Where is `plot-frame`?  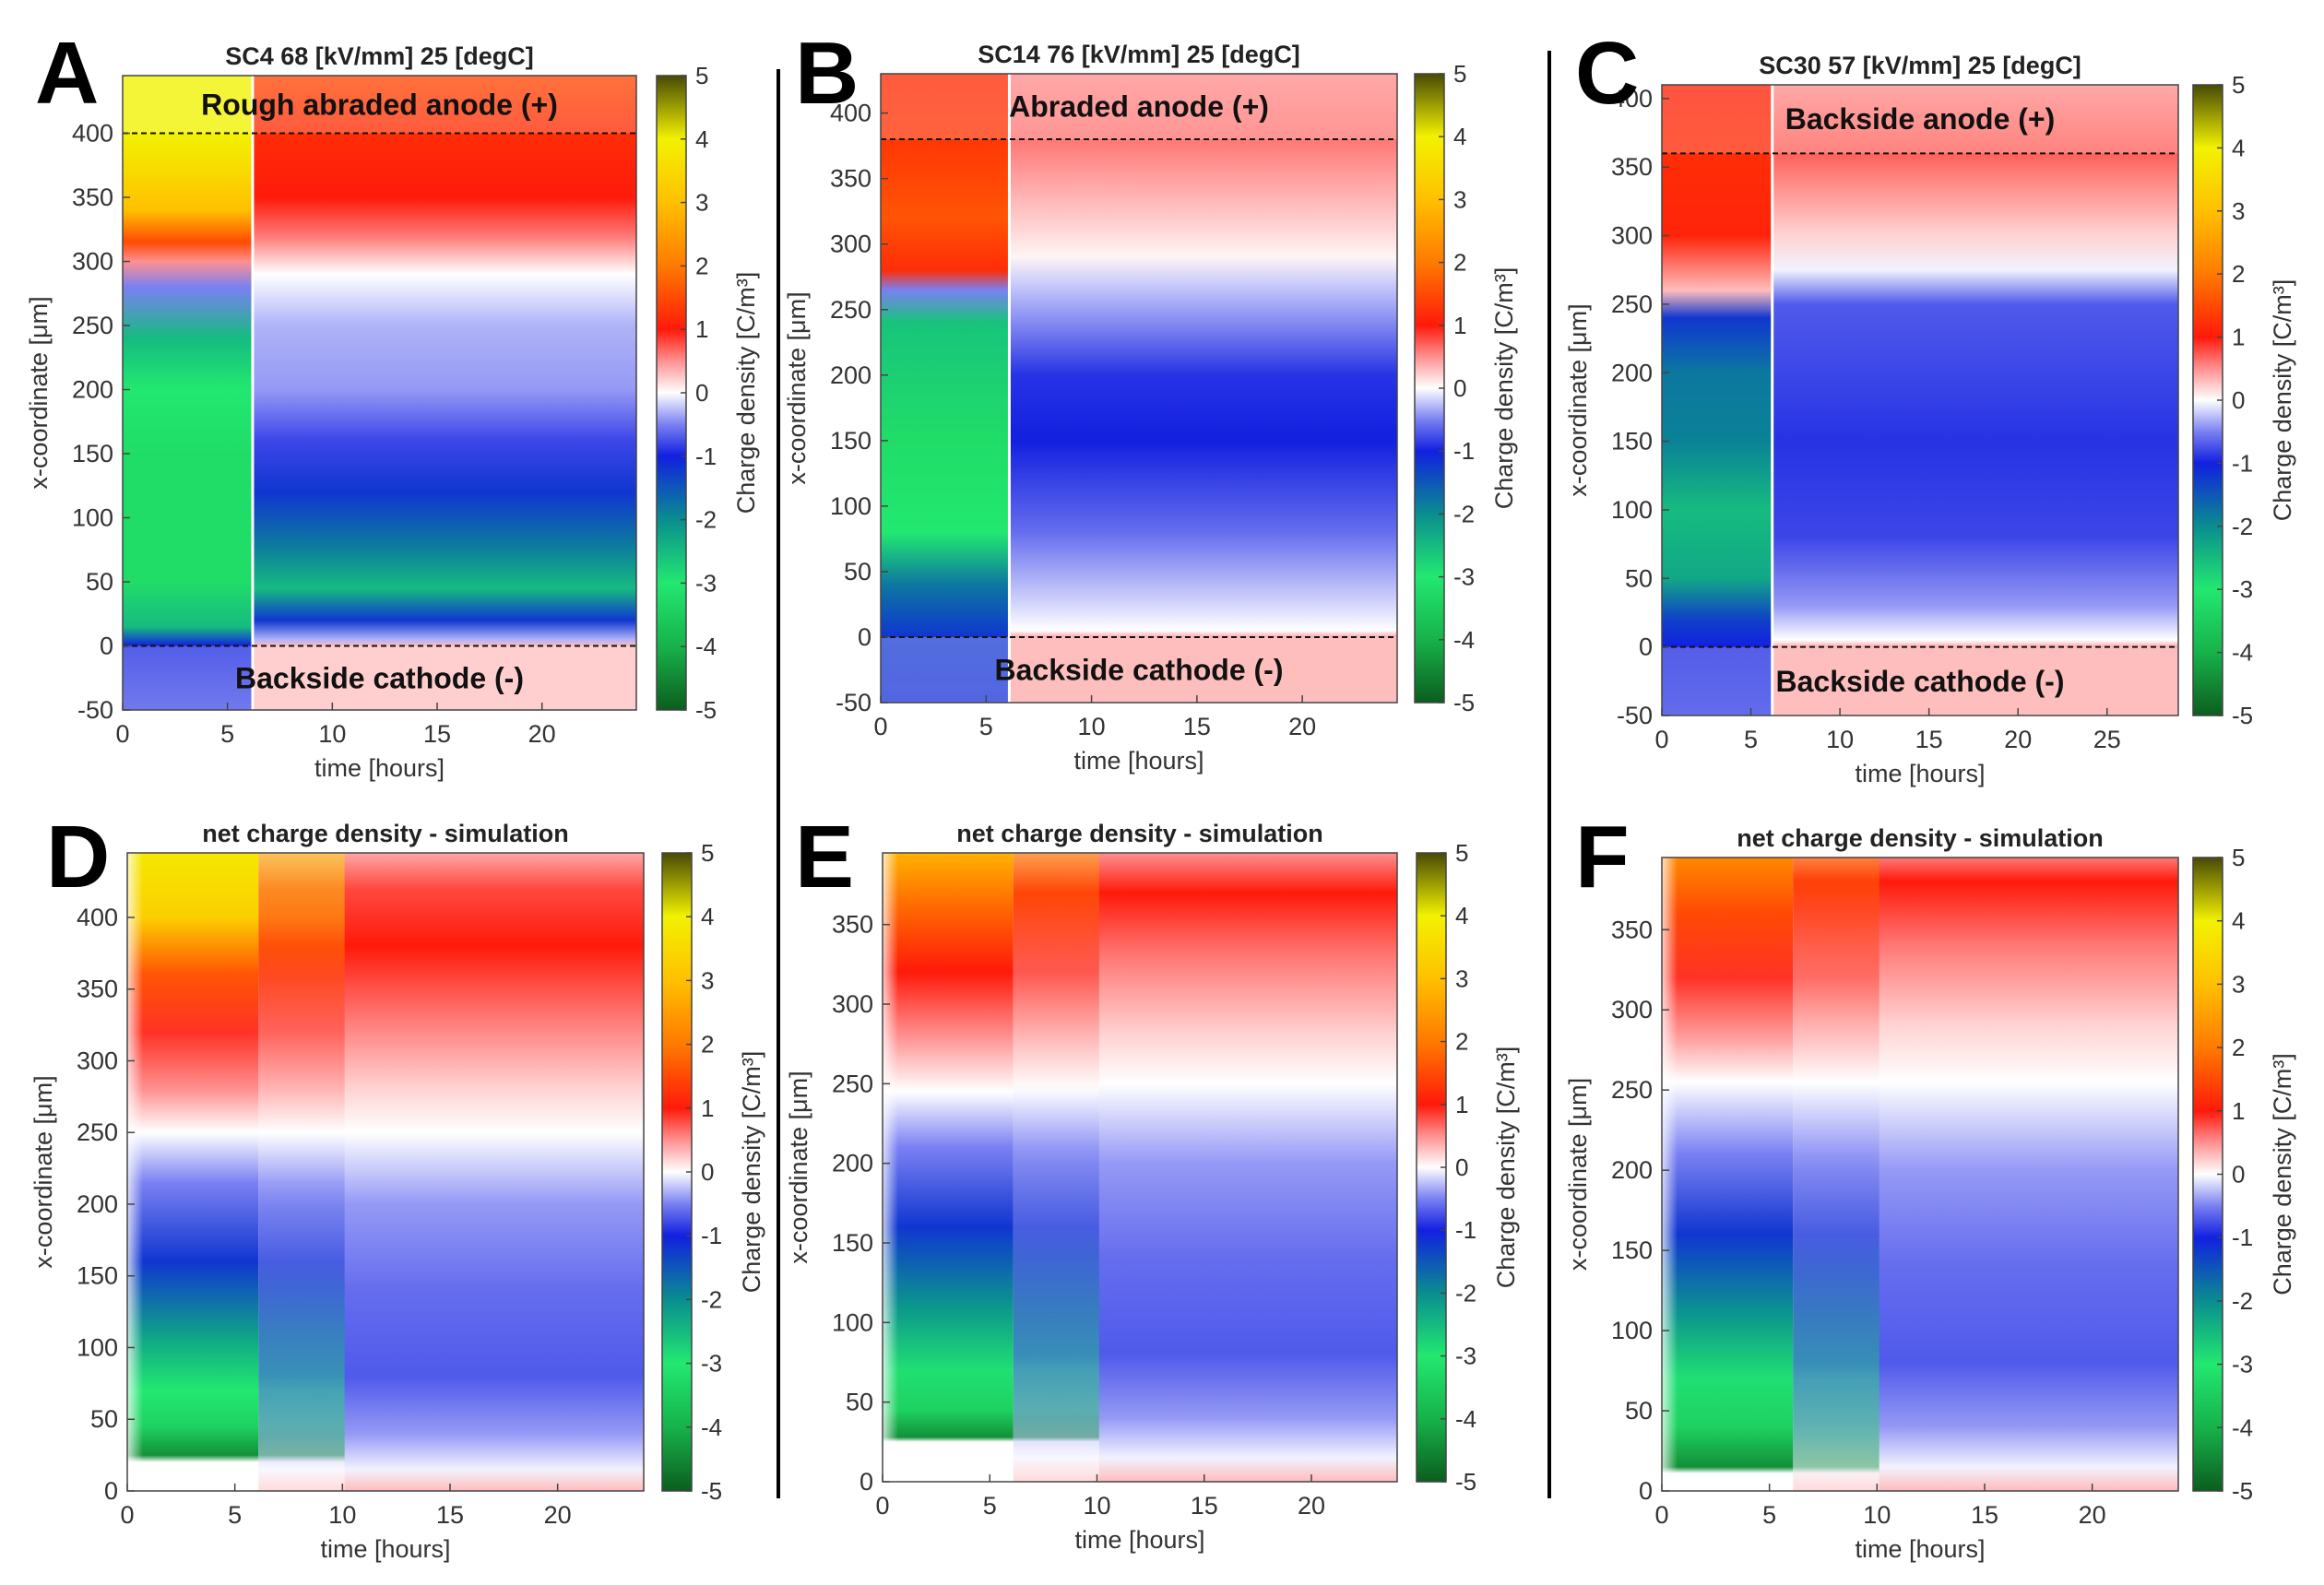 plot-frame is located at coordinates (1139, 388).